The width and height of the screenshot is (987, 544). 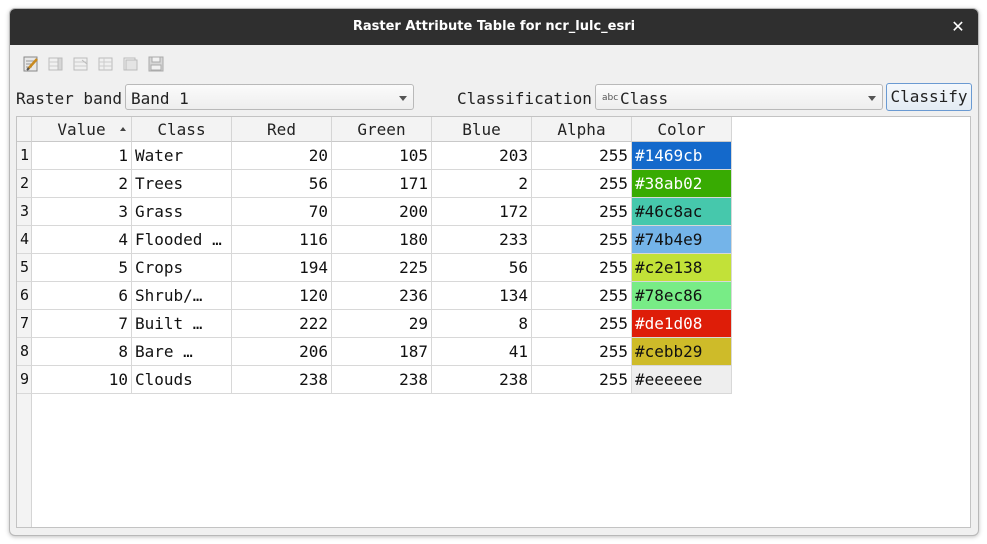 I want to click on column-header-blue: Blue, so click(x=482, y=129).